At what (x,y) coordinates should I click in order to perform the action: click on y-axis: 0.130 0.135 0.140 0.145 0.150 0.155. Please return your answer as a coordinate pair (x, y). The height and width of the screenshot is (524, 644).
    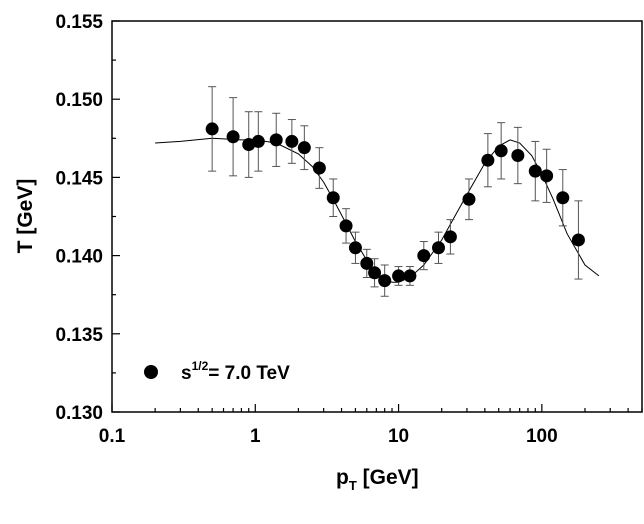
    Looking at the image, I should click on (87, 218).